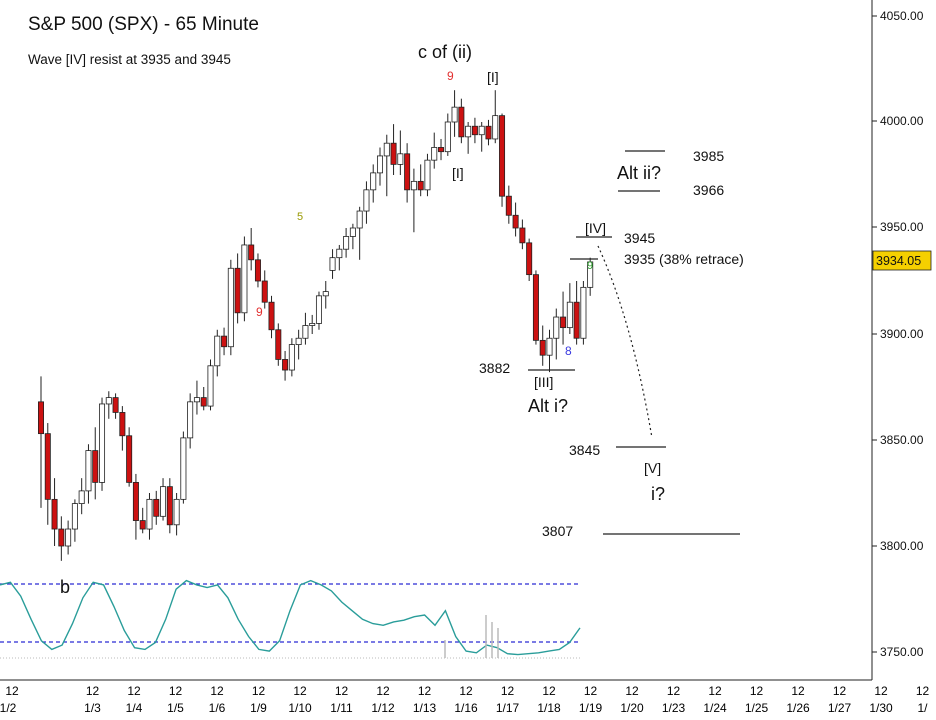 The width and height of the screenshot is (936, 720). I want to click on time-date-label: 1/2, so click(8, 708).